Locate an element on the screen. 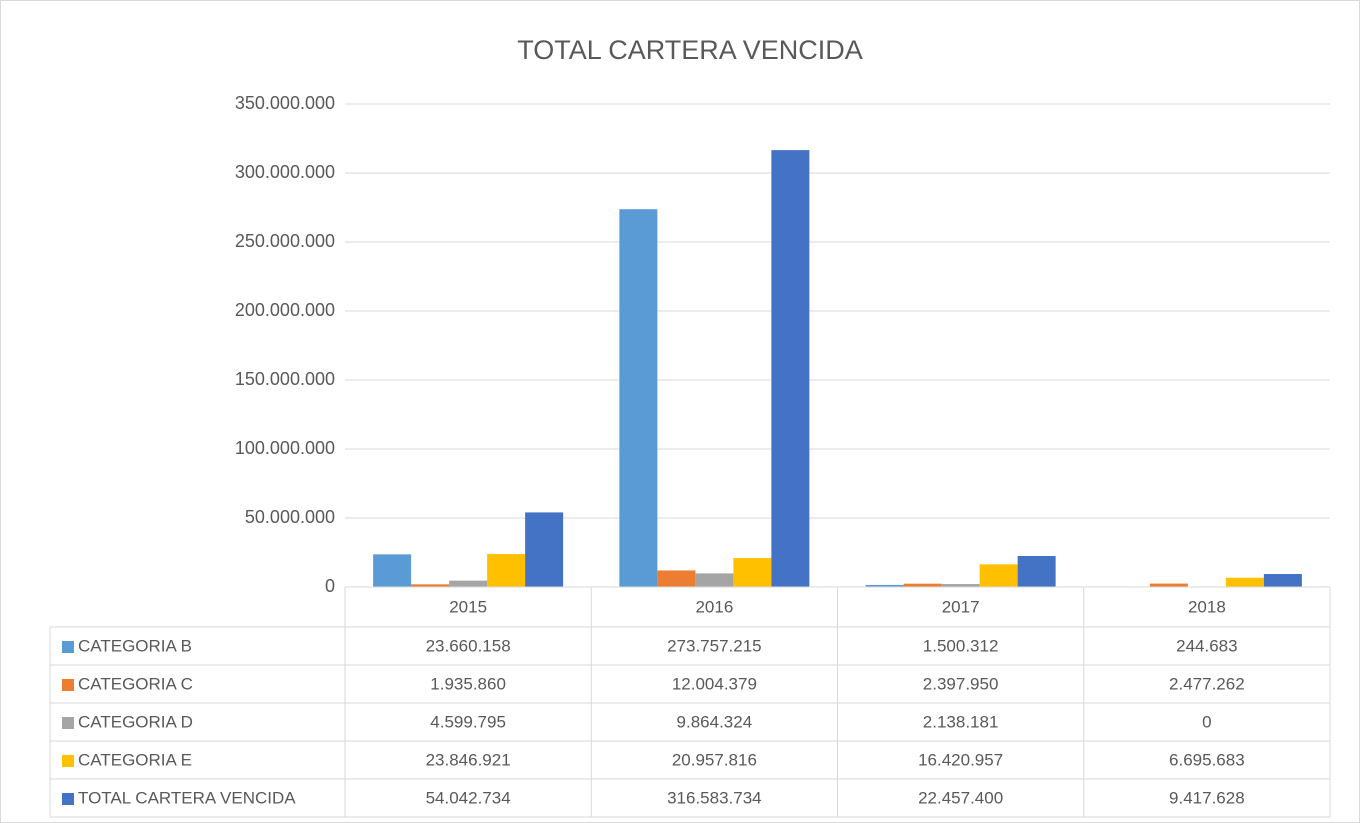  data-label: 9.864.324 is located at coordinates (715, 721).